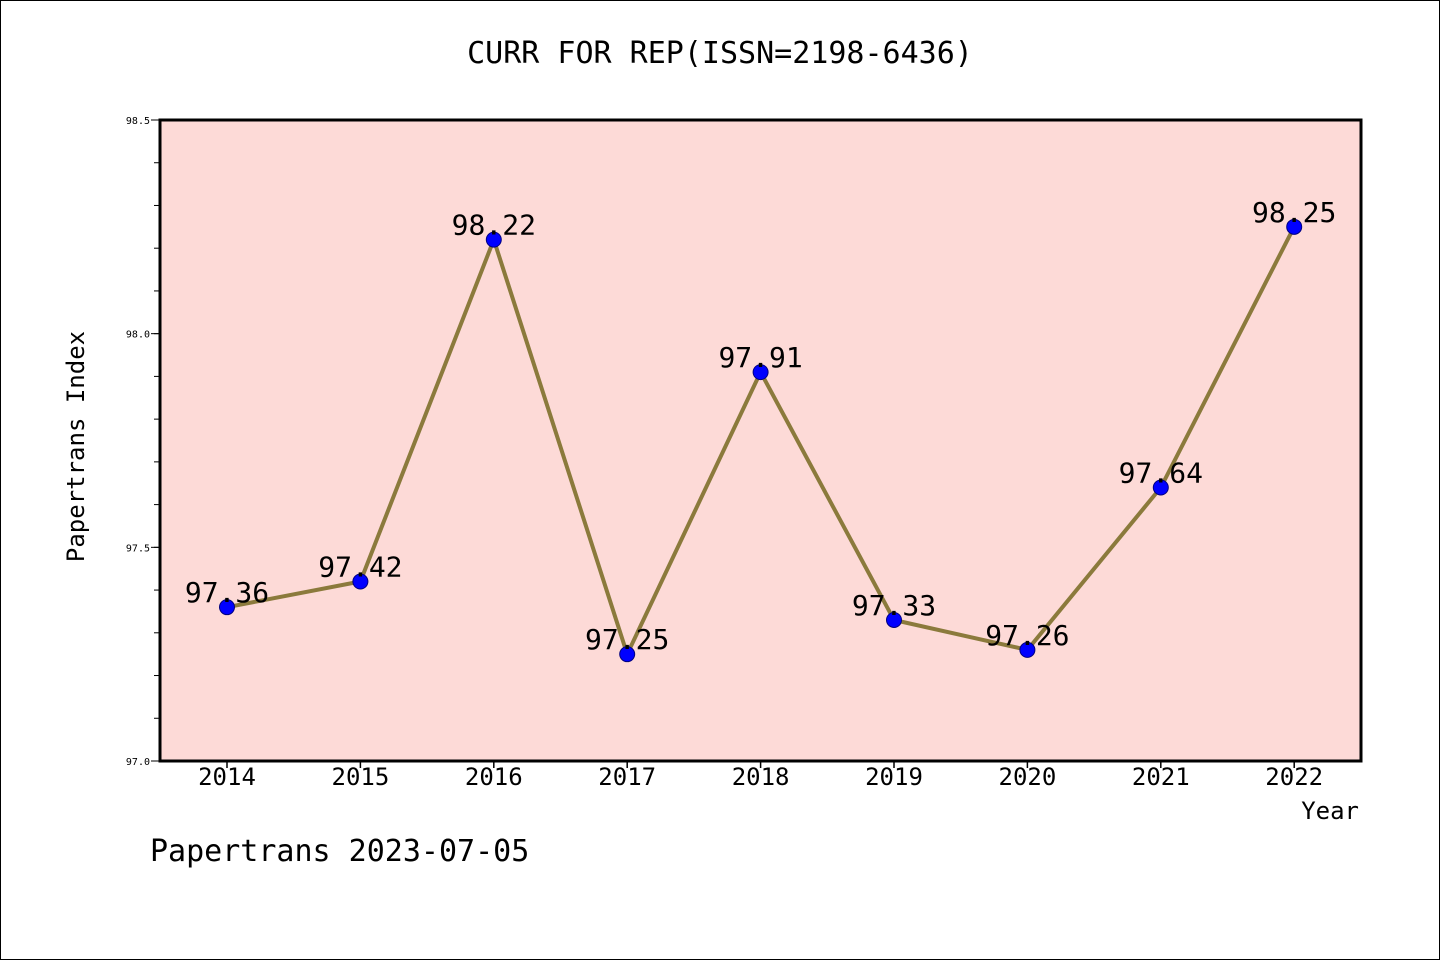  What do you see at coordinates (627, 639) in the screenshot?
I see `data-label: 97.25` at bounding box center [627, 639].